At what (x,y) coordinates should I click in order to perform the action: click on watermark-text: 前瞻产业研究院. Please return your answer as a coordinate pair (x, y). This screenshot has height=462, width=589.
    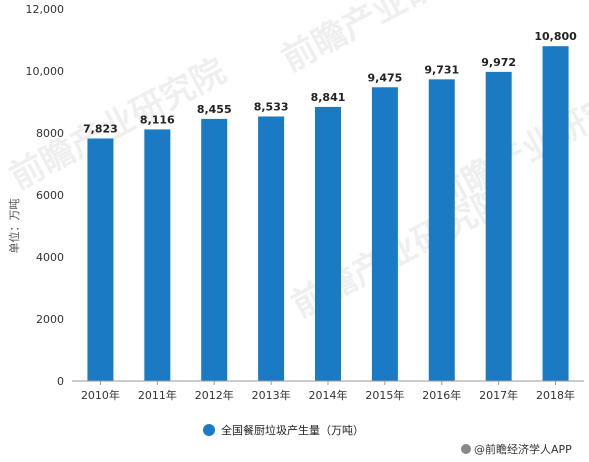
    Looking at the image, I should click on (389, 40).